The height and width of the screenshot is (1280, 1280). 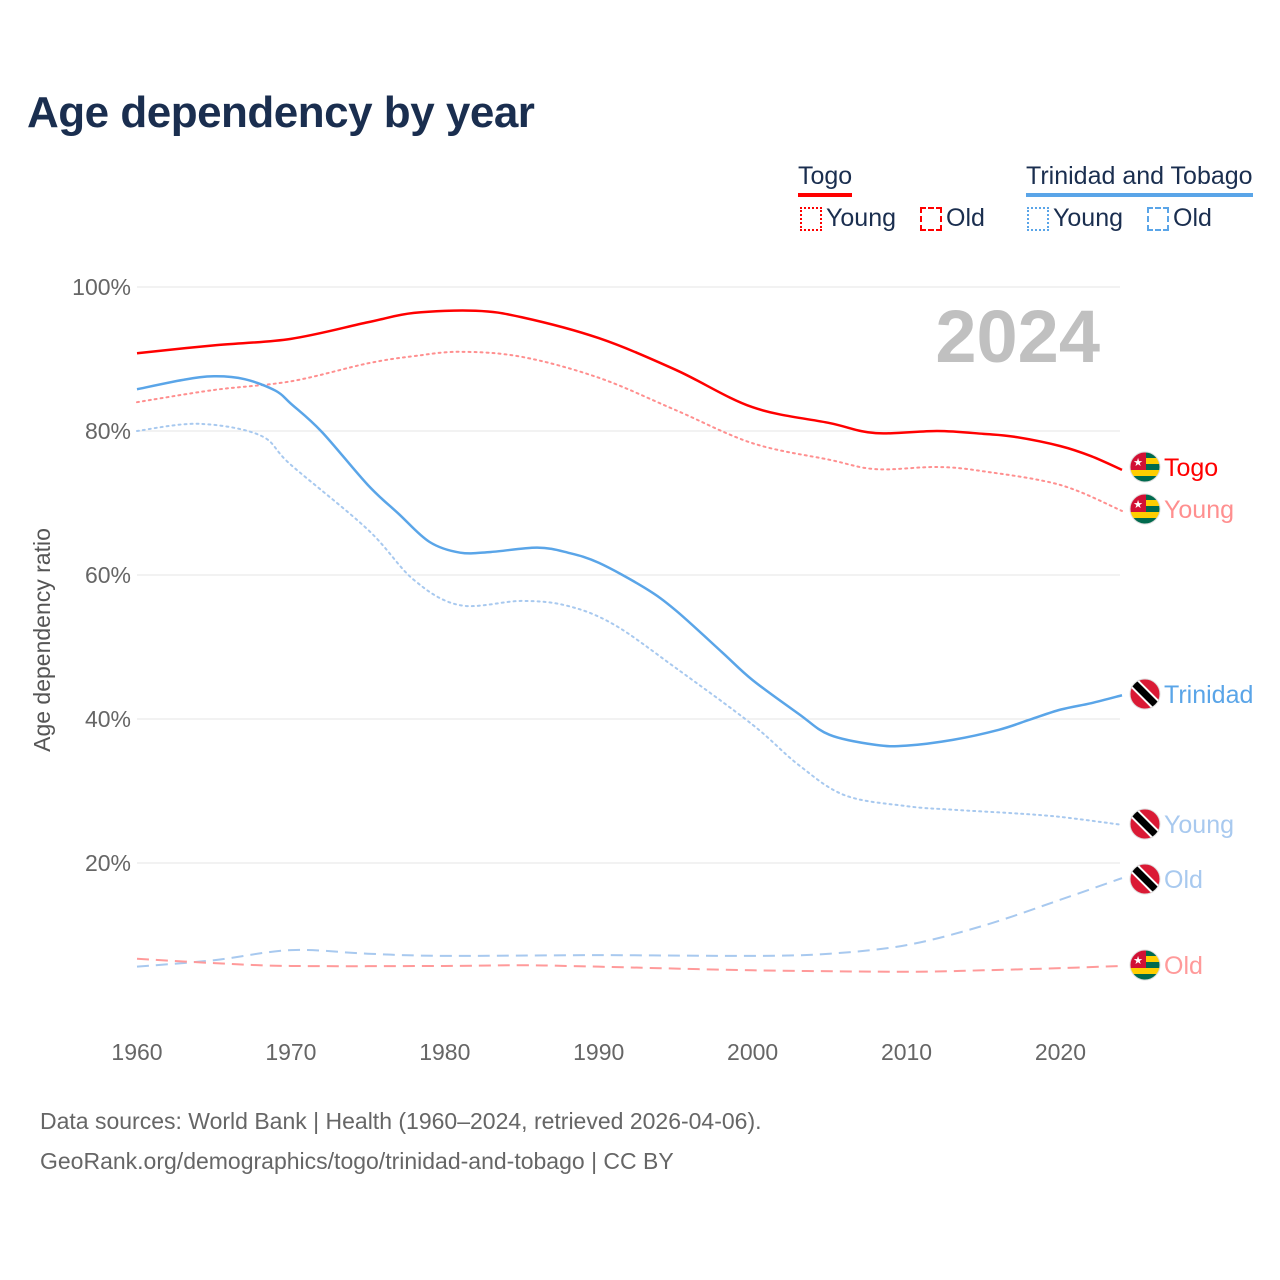 What do you see at coordinates (136, 1052) in the screenshot?
I see `x-tick-label: 1960` at bounding box center [136, 1052].